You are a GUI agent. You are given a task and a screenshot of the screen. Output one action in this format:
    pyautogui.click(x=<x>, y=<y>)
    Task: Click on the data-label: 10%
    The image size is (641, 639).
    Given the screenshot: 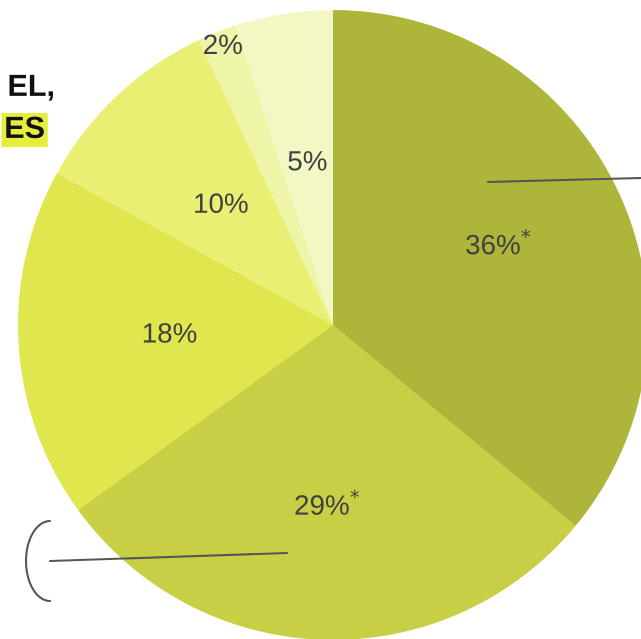 What is the action you would take?
    pyautogui.click(x=221, y=203)
    